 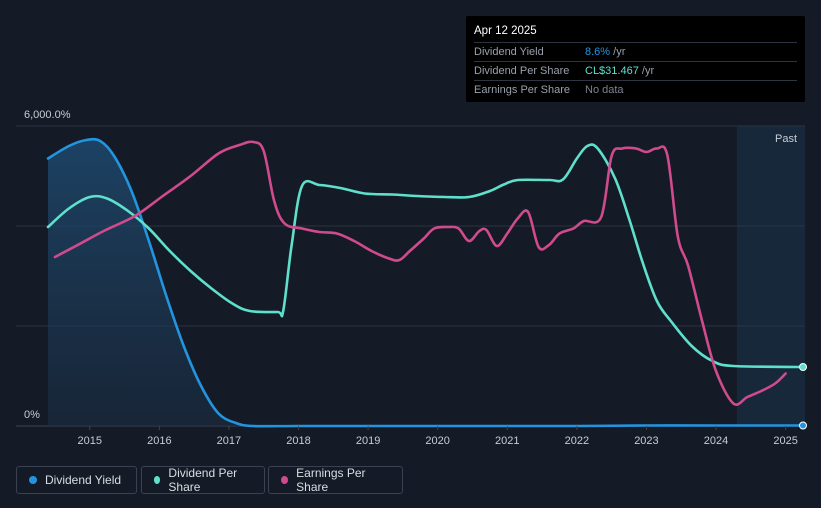 What do you see at coordinates (785, 441) in the screenshot?
I see `x-tick-label: 2025` at bounding box center [785, 441].